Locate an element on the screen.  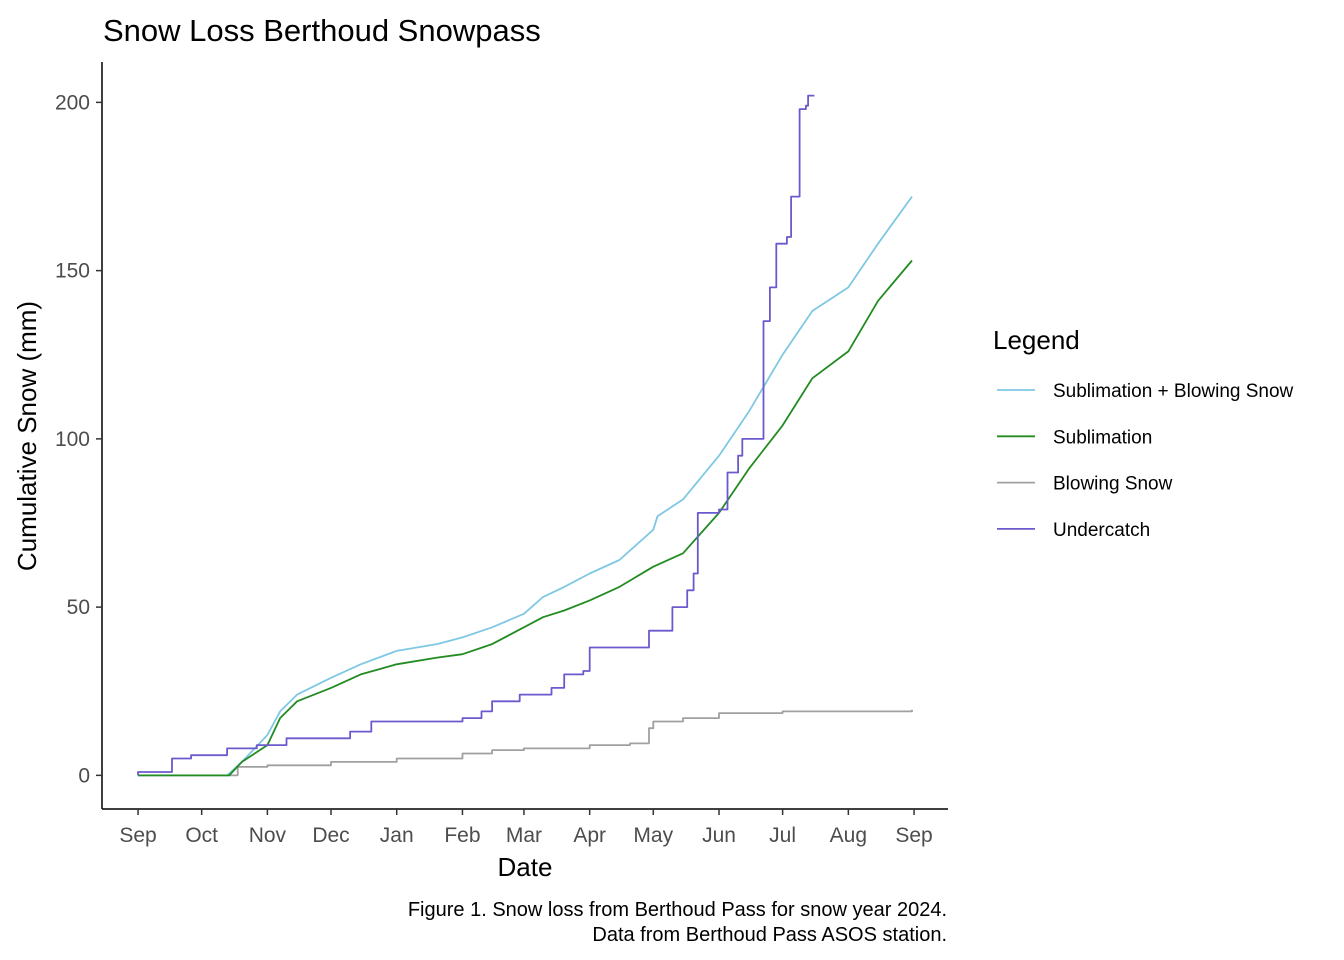
caption-line-2: Data from Berthoud Pass ASOS station. is located at coordinates (769, 935).